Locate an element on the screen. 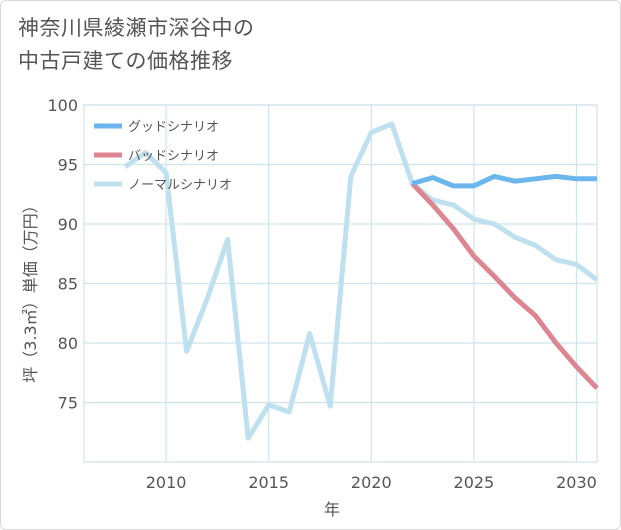  y-tick-label: 85 is located at coordinates (68, 284).